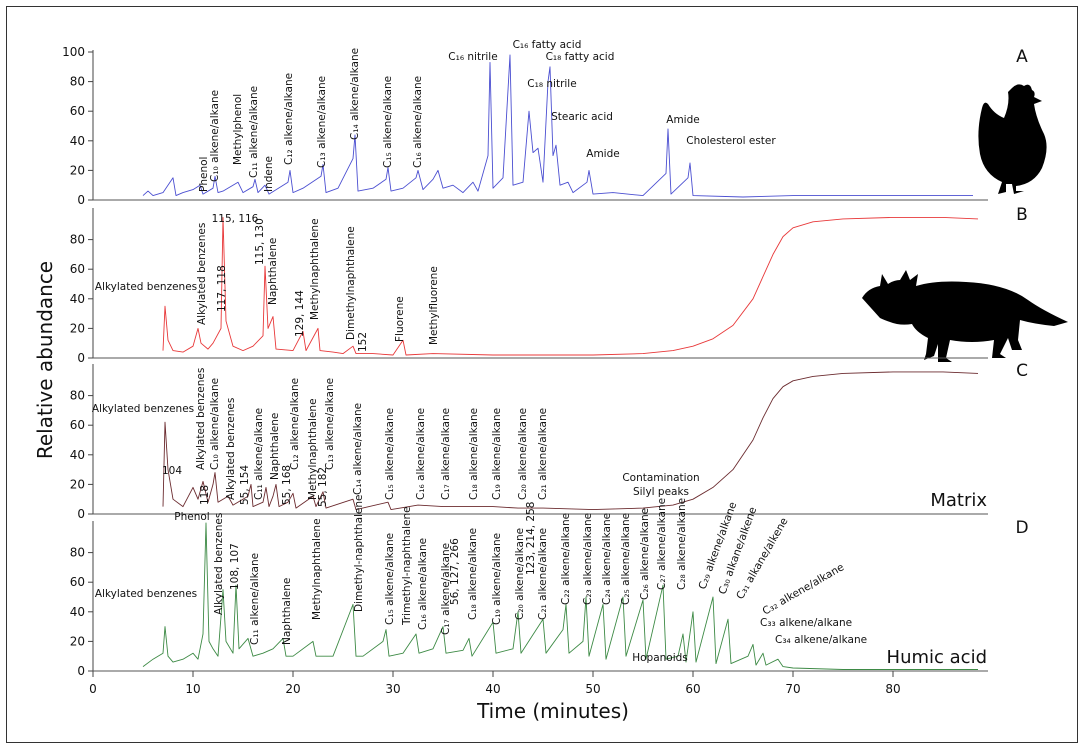 The image size is (1084, 749). I want to click on peak-annotation: C₂₅ alkene/alkane, so click(626, 559).